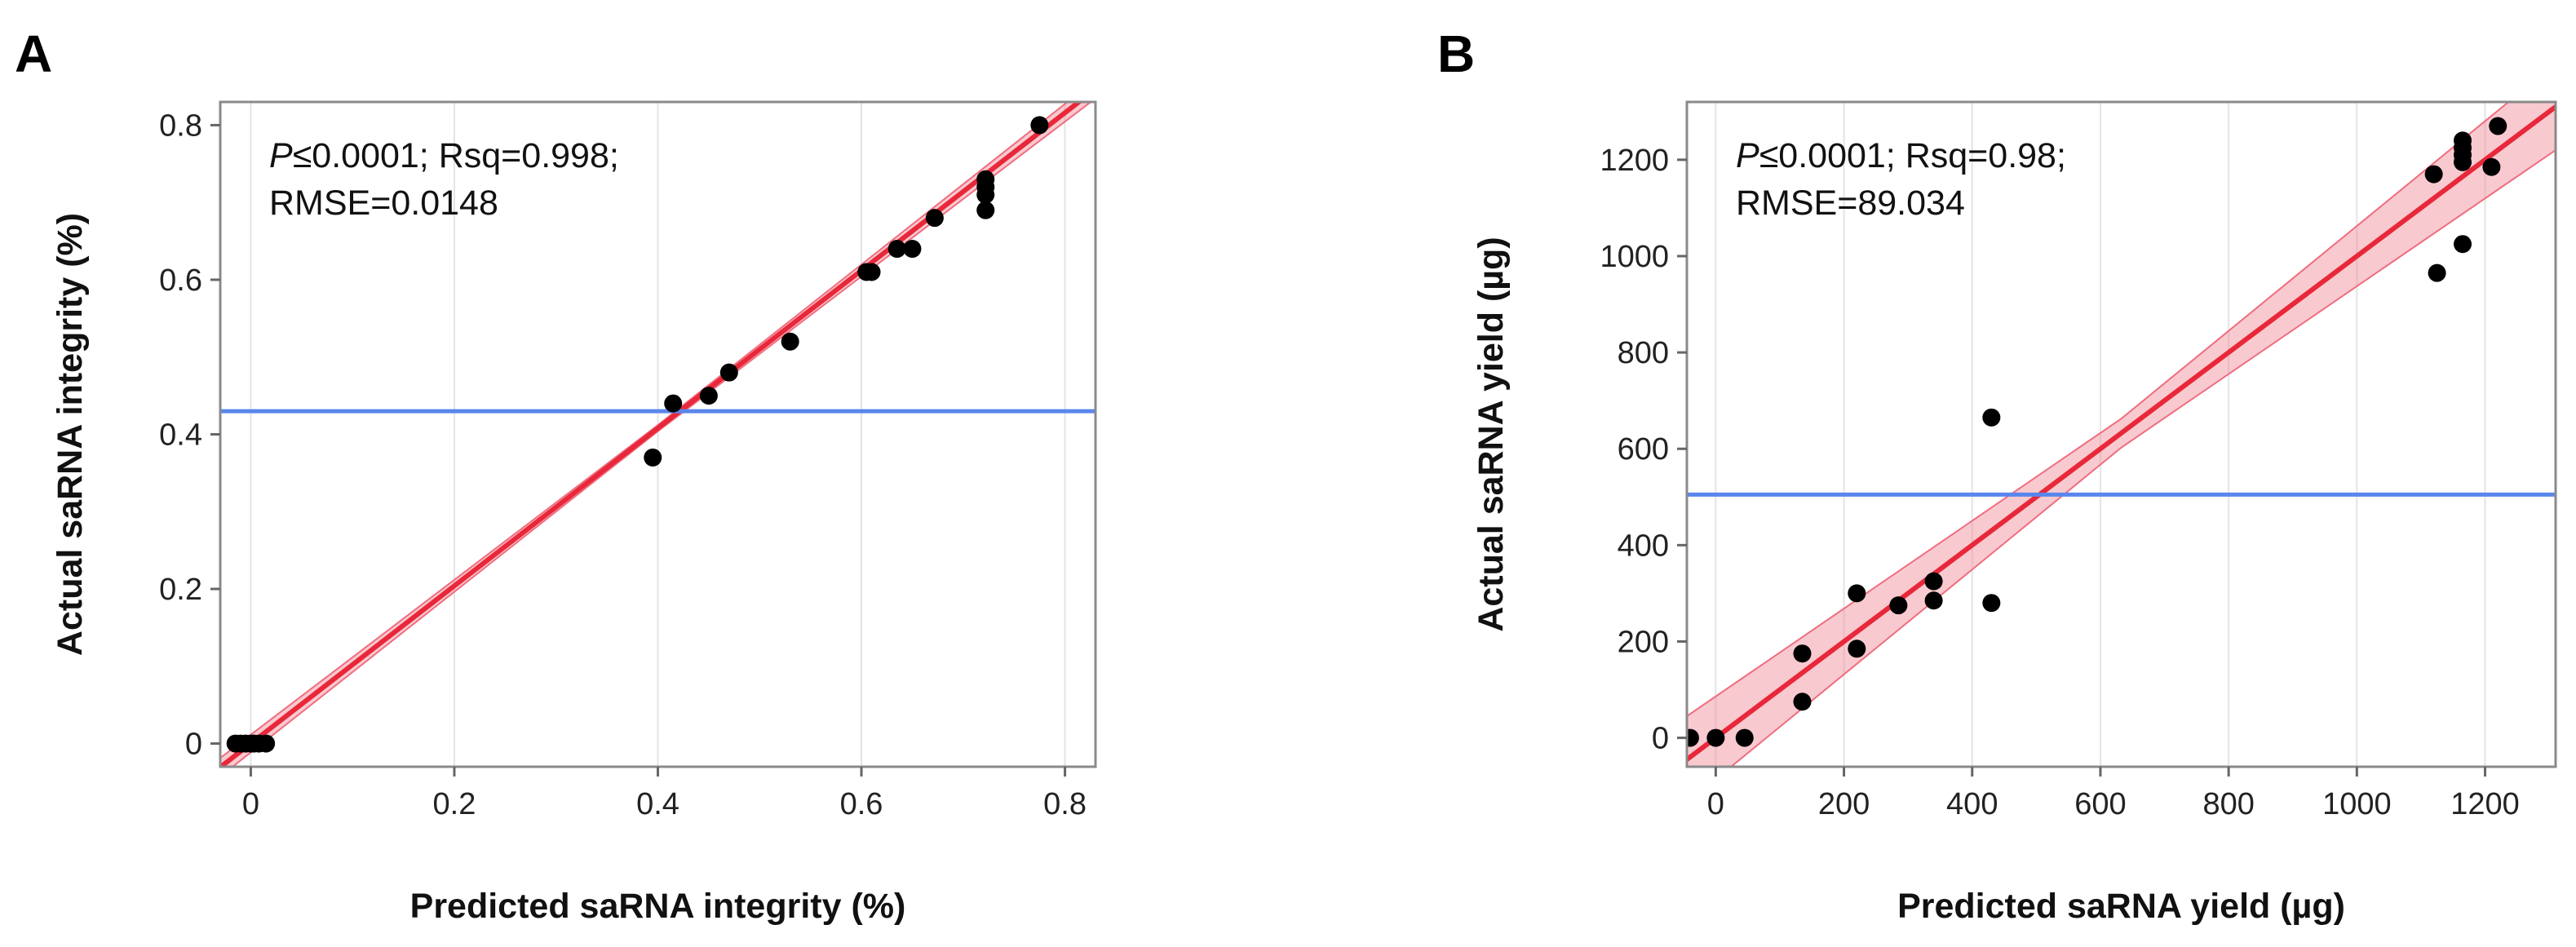 The image size is (2576, 947). What do you see at coordinates (1491, 434) in the screenshot?
I see `y-axis-title: Actual saRNA yield (µg)` at bounding box center [1491, 434].